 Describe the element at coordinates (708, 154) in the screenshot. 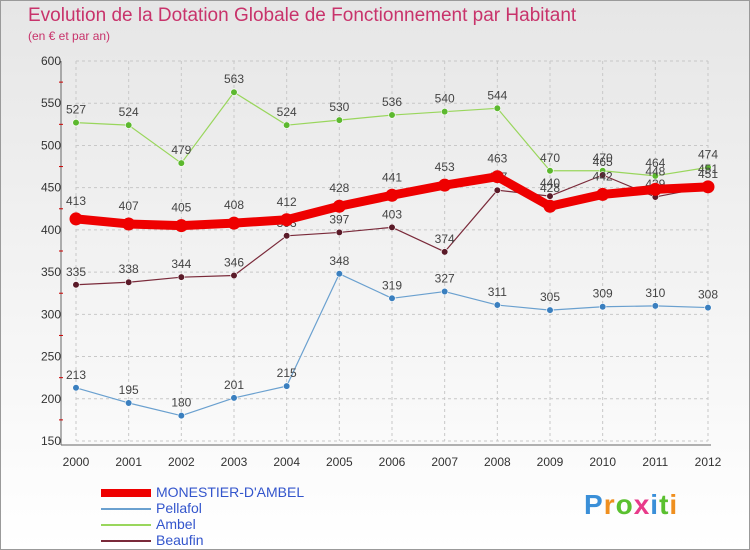

I see `data-label: 474` at that location.